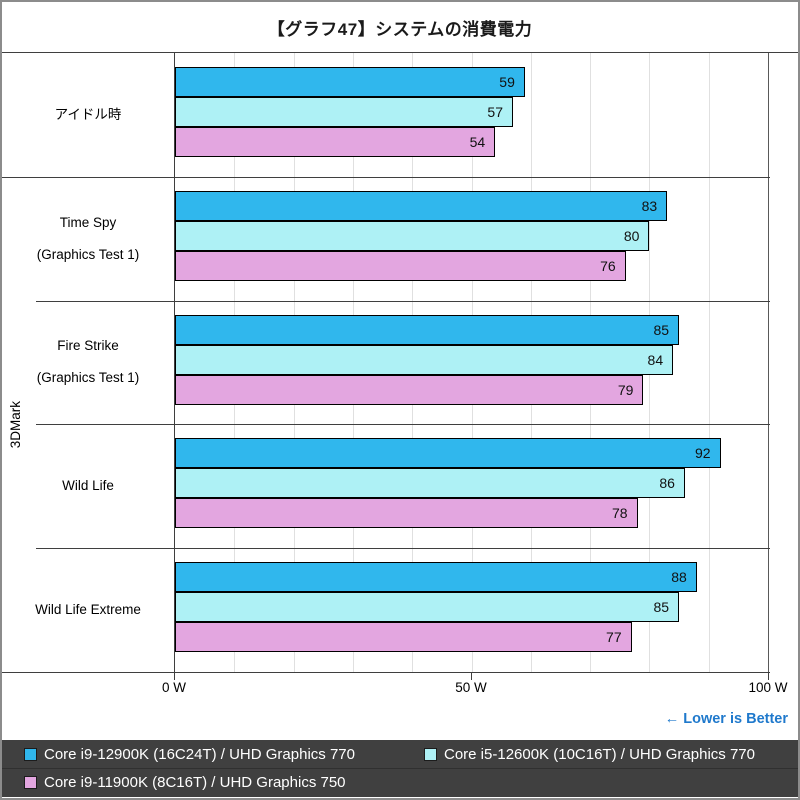 The width and height of the screenshot is (800, 800). What do you see at coordinates (631, 235) in the screenshot?
I see `bar-value-label: 80` at bounding box center [631, 235].